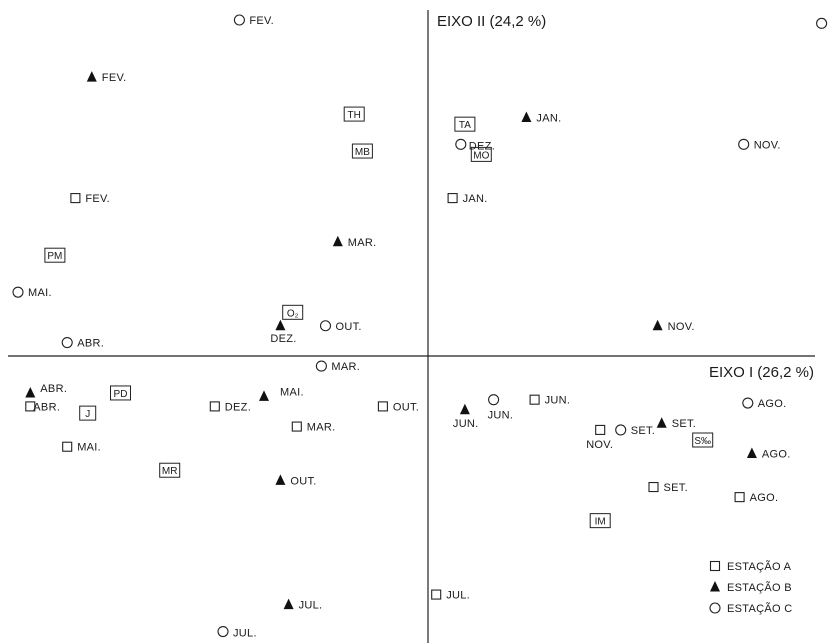 The width and height of the screenshot is (831, 643). I want to click on variable-label: IM, so click(600, 522).